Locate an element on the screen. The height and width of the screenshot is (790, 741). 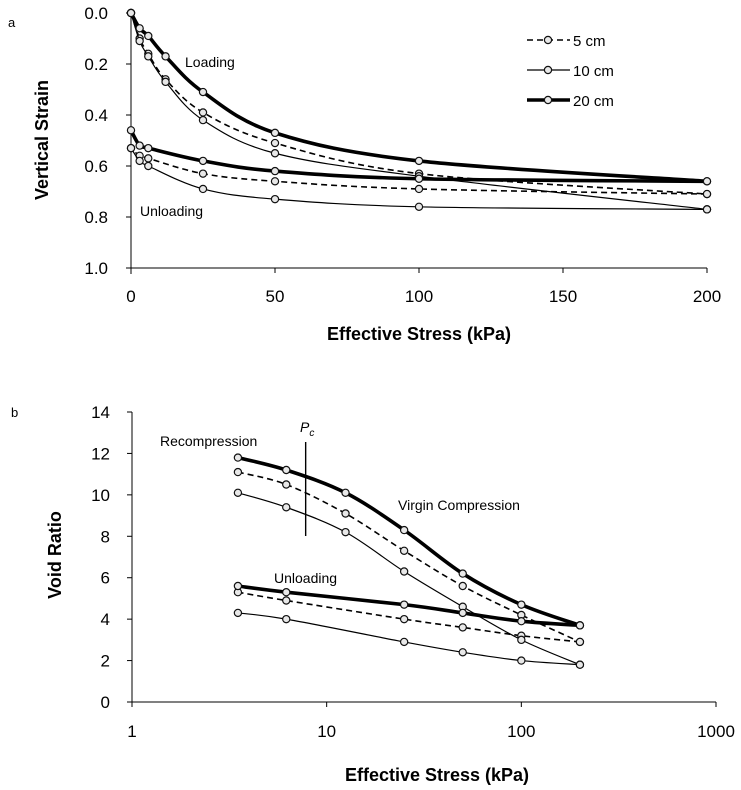
panel-a-y-tick-label-5: 1.0 is located at coordinates (96, 268).